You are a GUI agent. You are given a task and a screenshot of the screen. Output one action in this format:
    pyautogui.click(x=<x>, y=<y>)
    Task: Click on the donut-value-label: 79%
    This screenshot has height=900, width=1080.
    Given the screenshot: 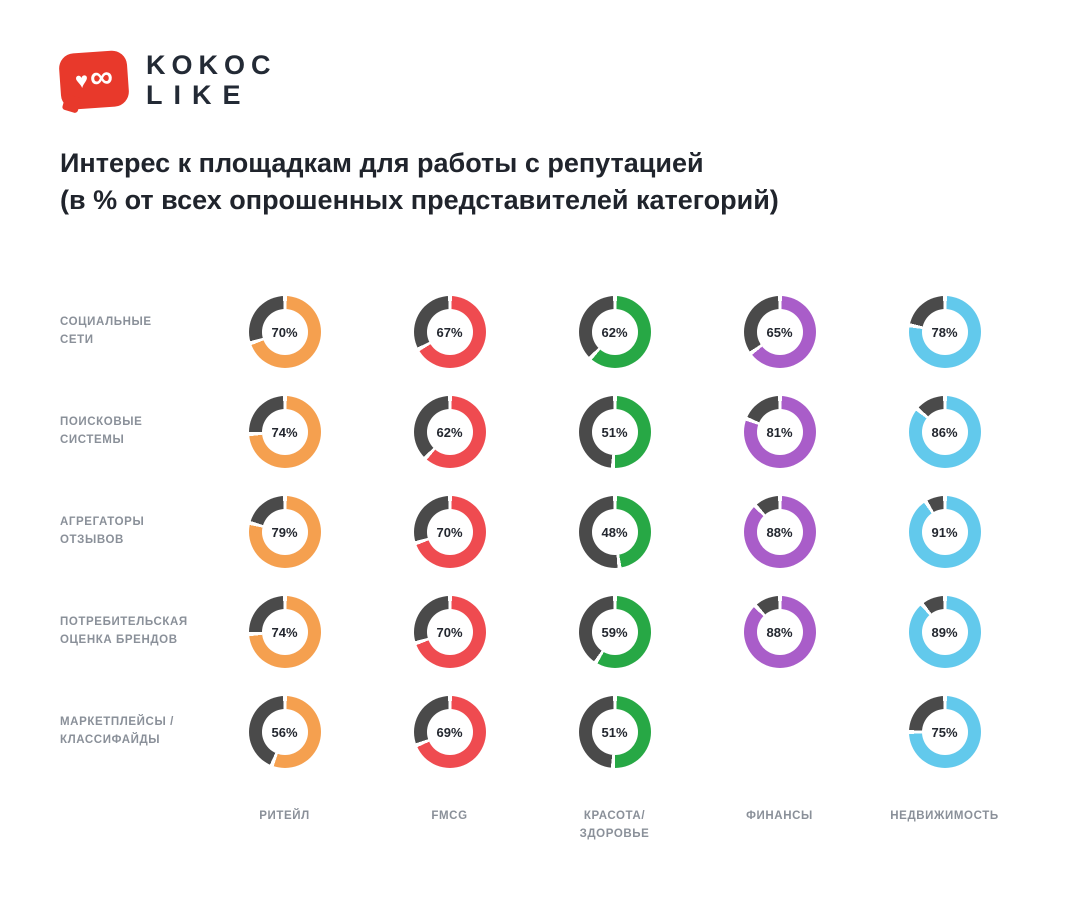 What is the action you would take?
    pyautogui.click(x=284, y=532)
    